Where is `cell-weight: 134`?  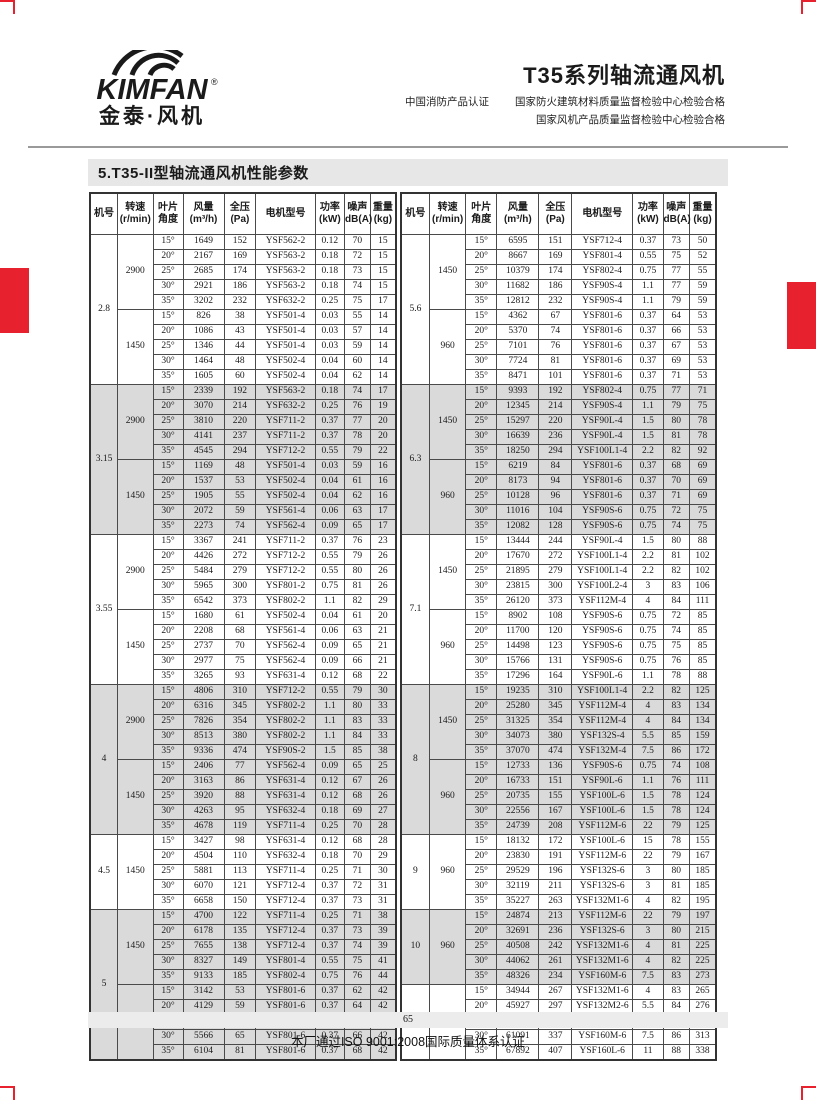
cell-weight: 134 is located at coordinates (702, 707).